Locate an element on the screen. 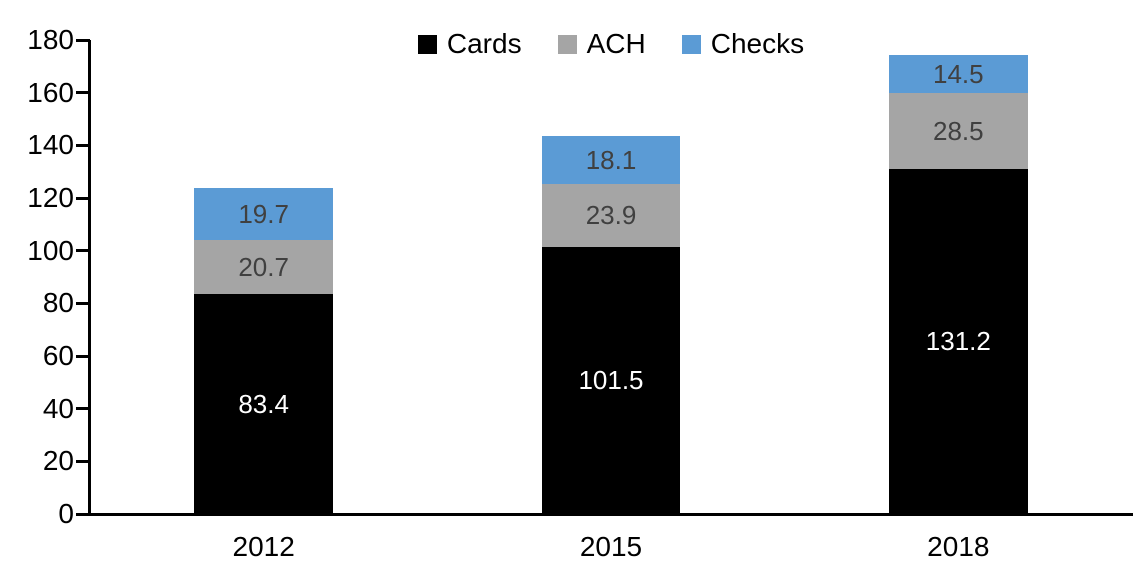  bar-segment-ach-2012 is located at coordinates (264, 267).